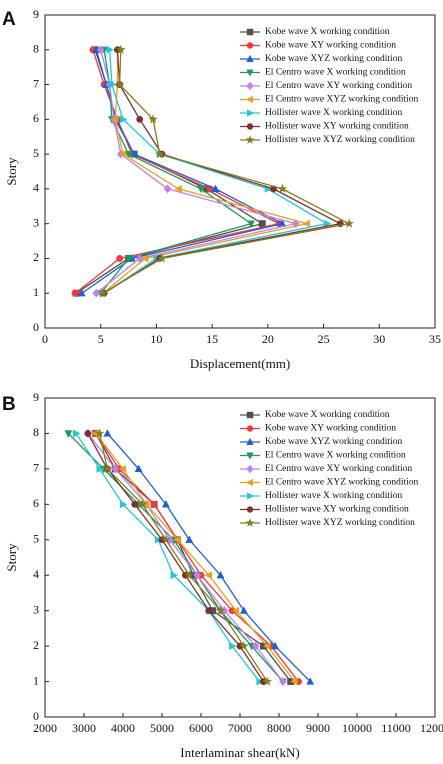 This screenshot has width=443, height=764. Describe the element at coordinates (45, 339) in the screenshot. I see `x-tick-label: 0` at that location.